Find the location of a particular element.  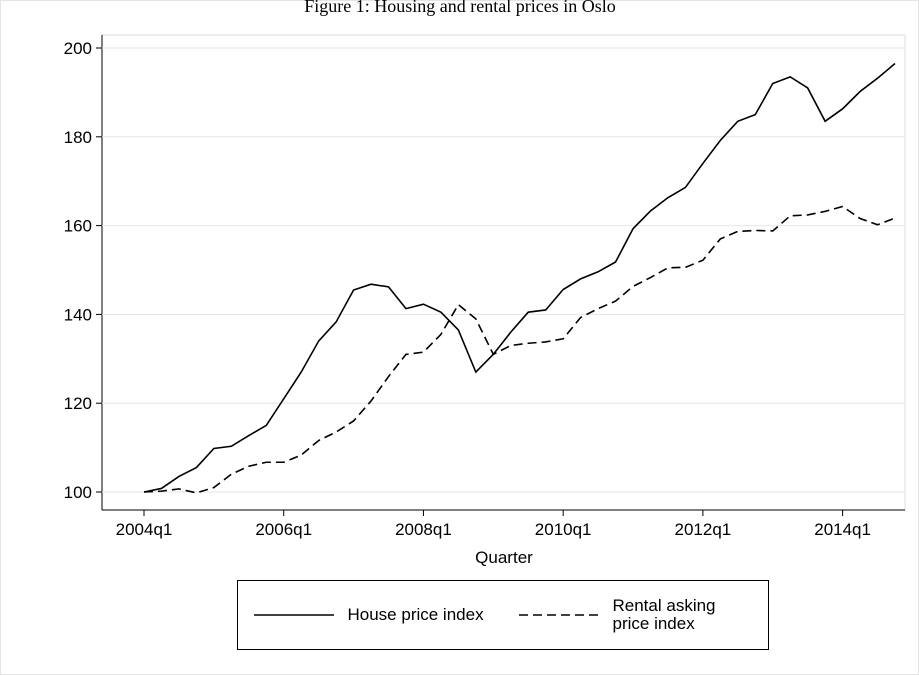

legend-label: Rental asking price index is located at coordinates (664, 614).